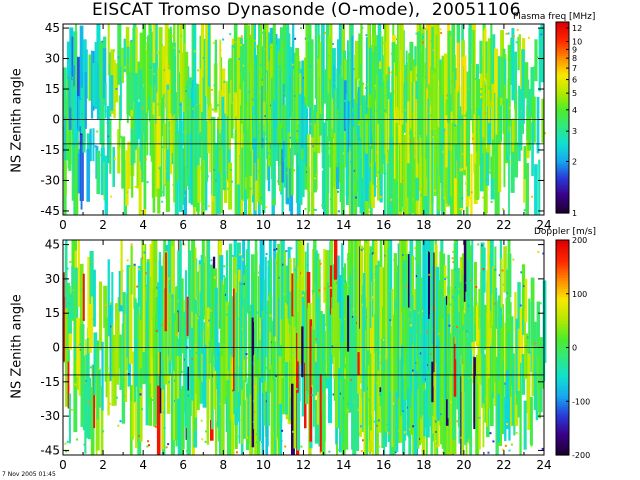 The image size is (640, 480). I want to click on colorbar-tick-label: 12, so click(577, 28).